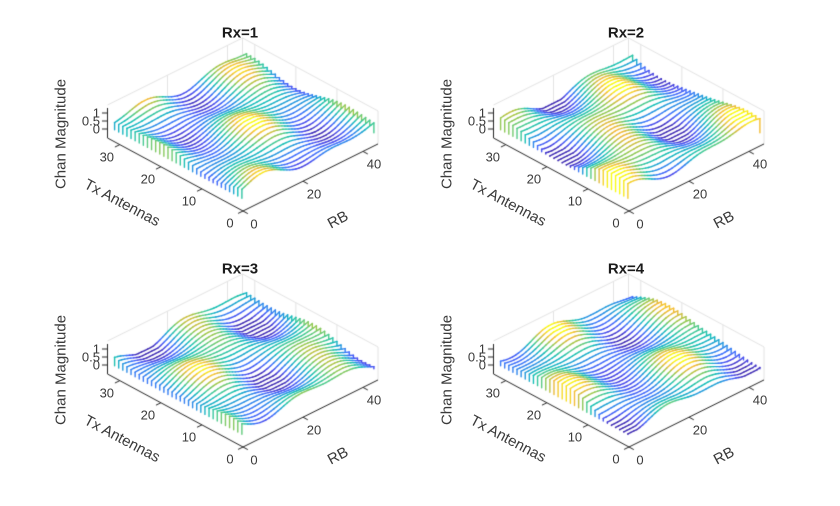 Image resolution: width=840 pixels, height=506 pixels. I want to click on subplot-title: Rx=3, so click(240, 269).